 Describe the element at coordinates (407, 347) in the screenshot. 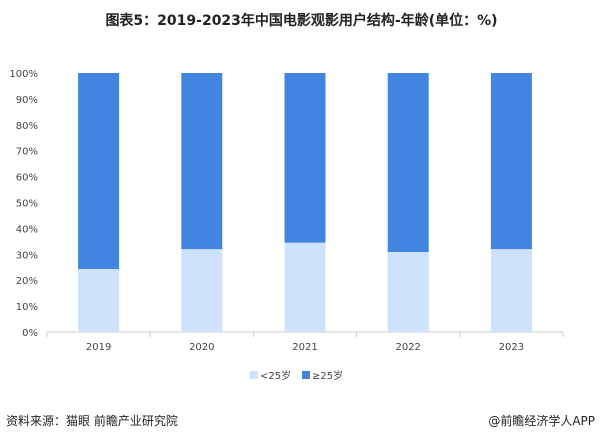

I see `x-tick-label: 2022` at that location.